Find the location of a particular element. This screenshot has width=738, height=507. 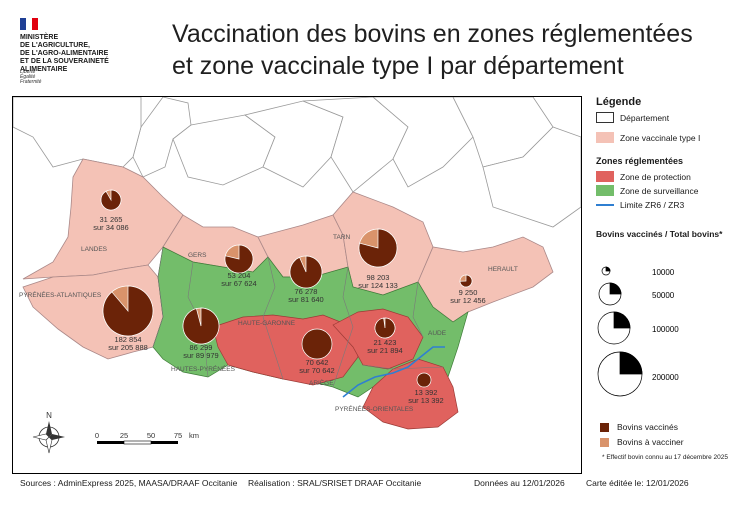

legend-label: Zone vaccinale type I is located at coordinates (660, 137).